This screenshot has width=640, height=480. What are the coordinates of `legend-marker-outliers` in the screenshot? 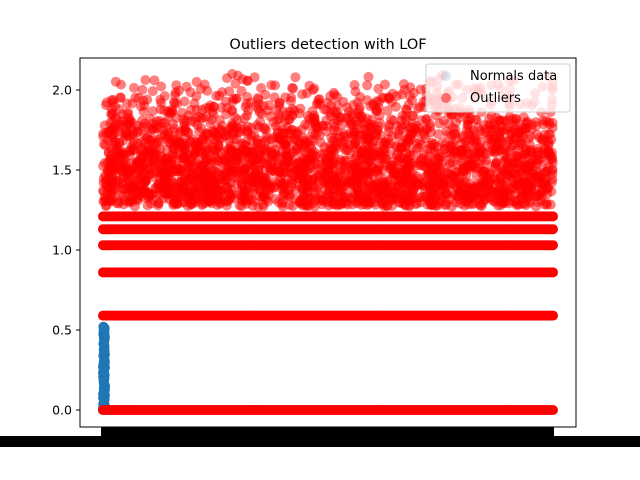 It's located at (446, 98).